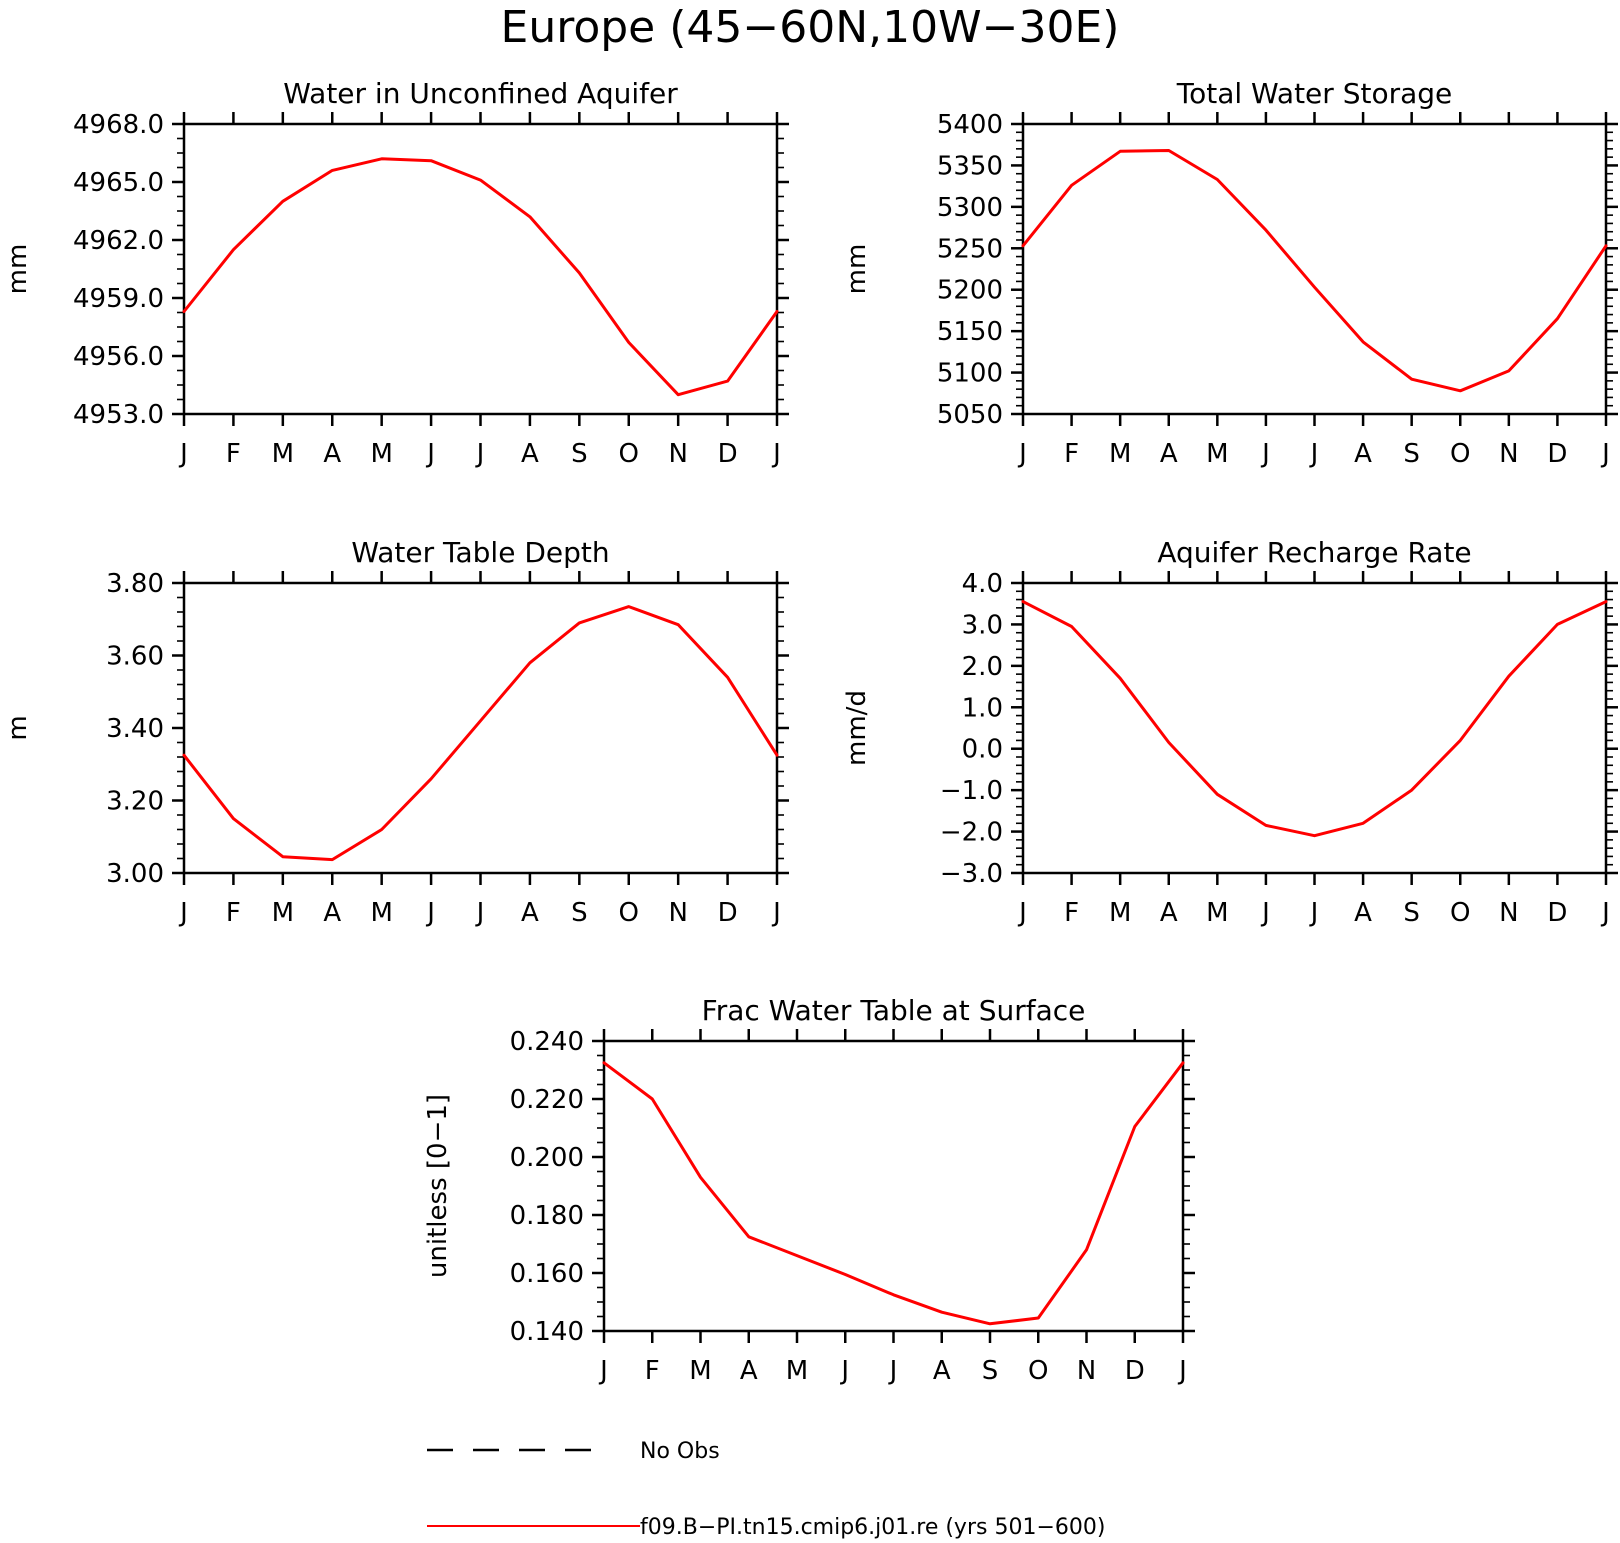 The width and height of the screenshot is (1620, 1543). Describe the element at coordinates (810, 27) in the screenshot. I see `figure-title: Europe (45−60N,10W−30E)` at that location.